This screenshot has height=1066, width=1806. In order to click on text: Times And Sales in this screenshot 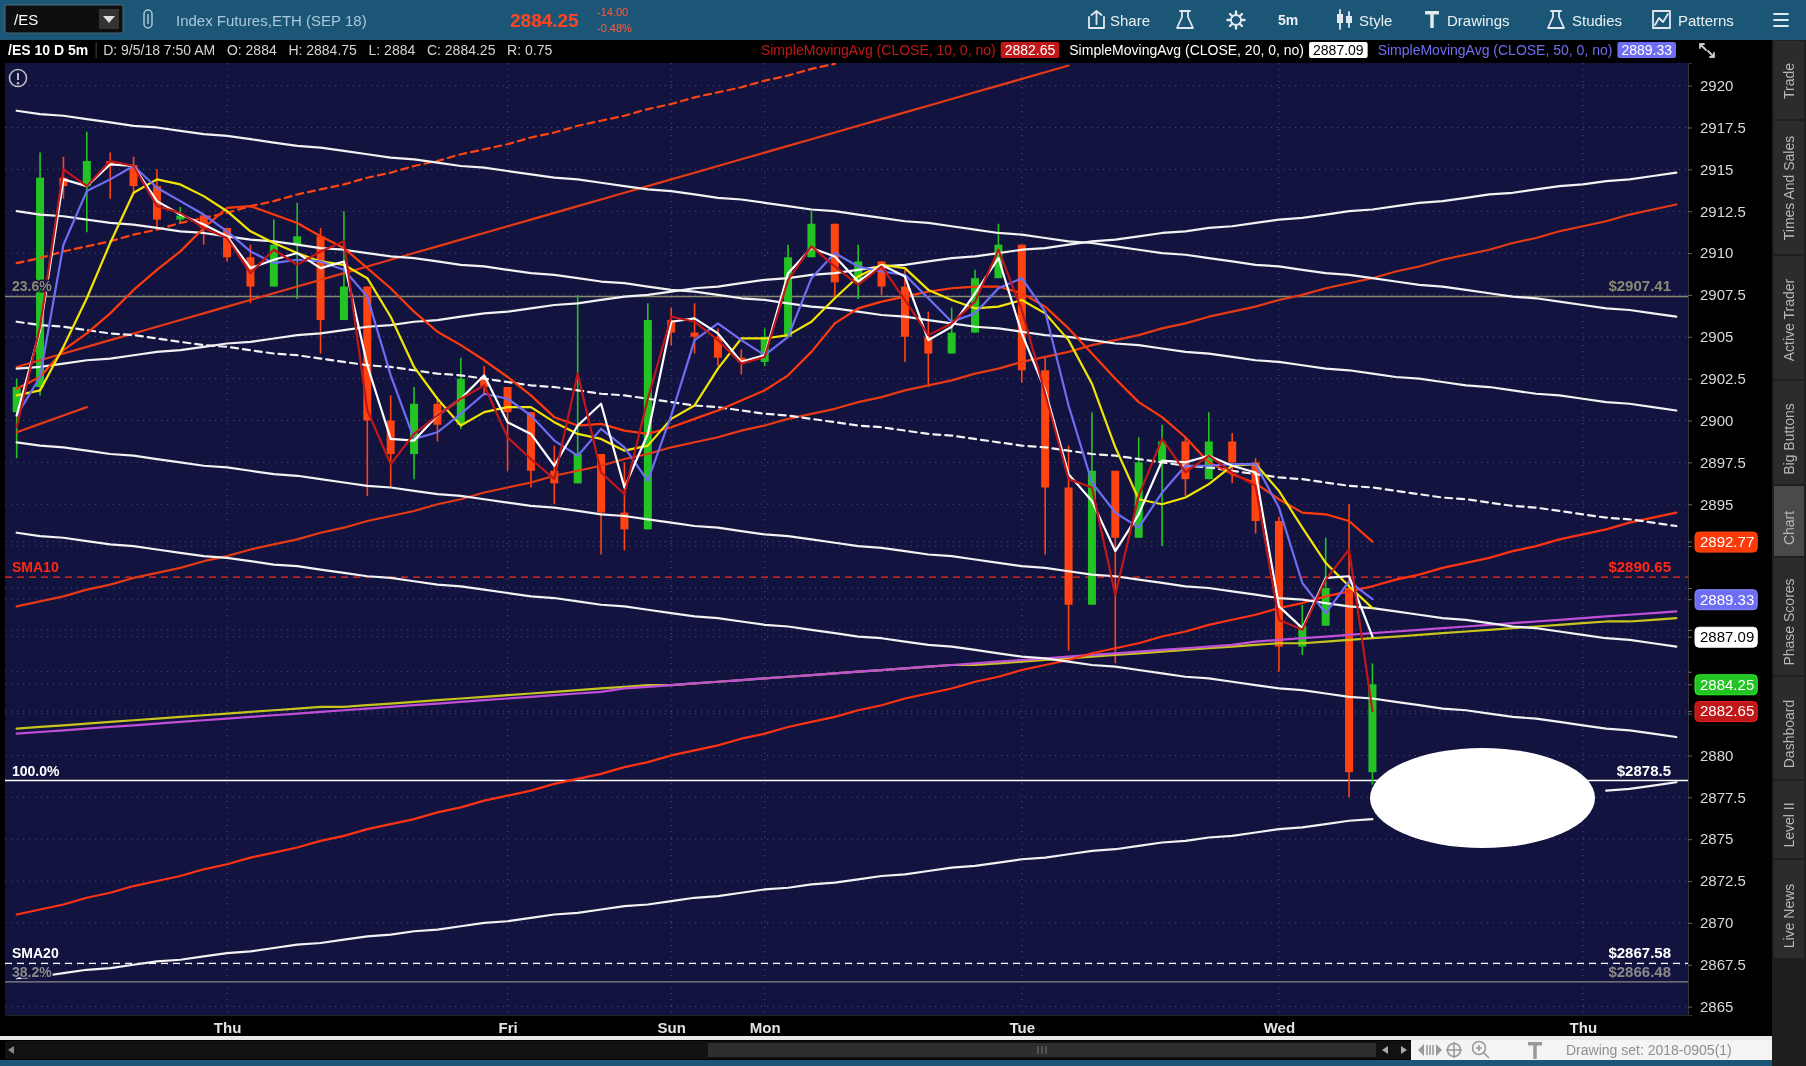, I will do `click(1789, 188)`.